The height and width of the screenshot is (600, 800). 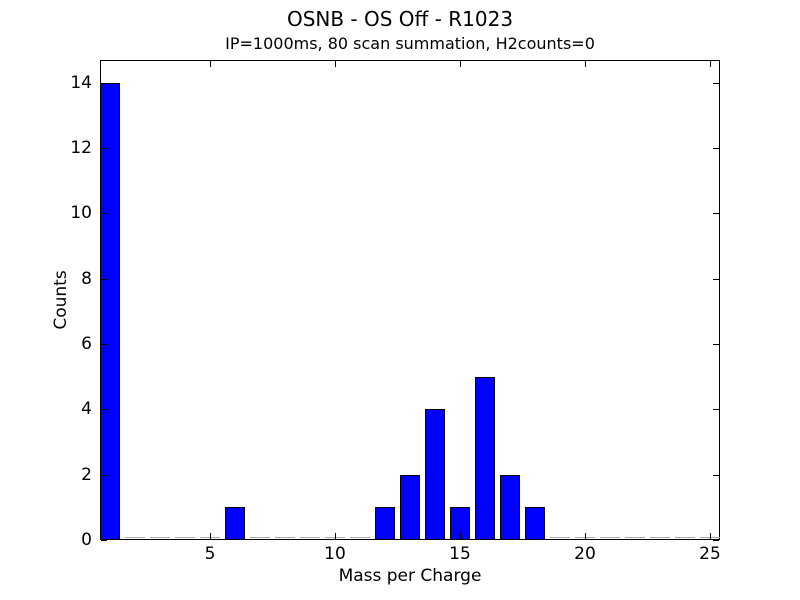 I want to click on x-axis-label: Mass per Charge, so click(x=410, y=576).